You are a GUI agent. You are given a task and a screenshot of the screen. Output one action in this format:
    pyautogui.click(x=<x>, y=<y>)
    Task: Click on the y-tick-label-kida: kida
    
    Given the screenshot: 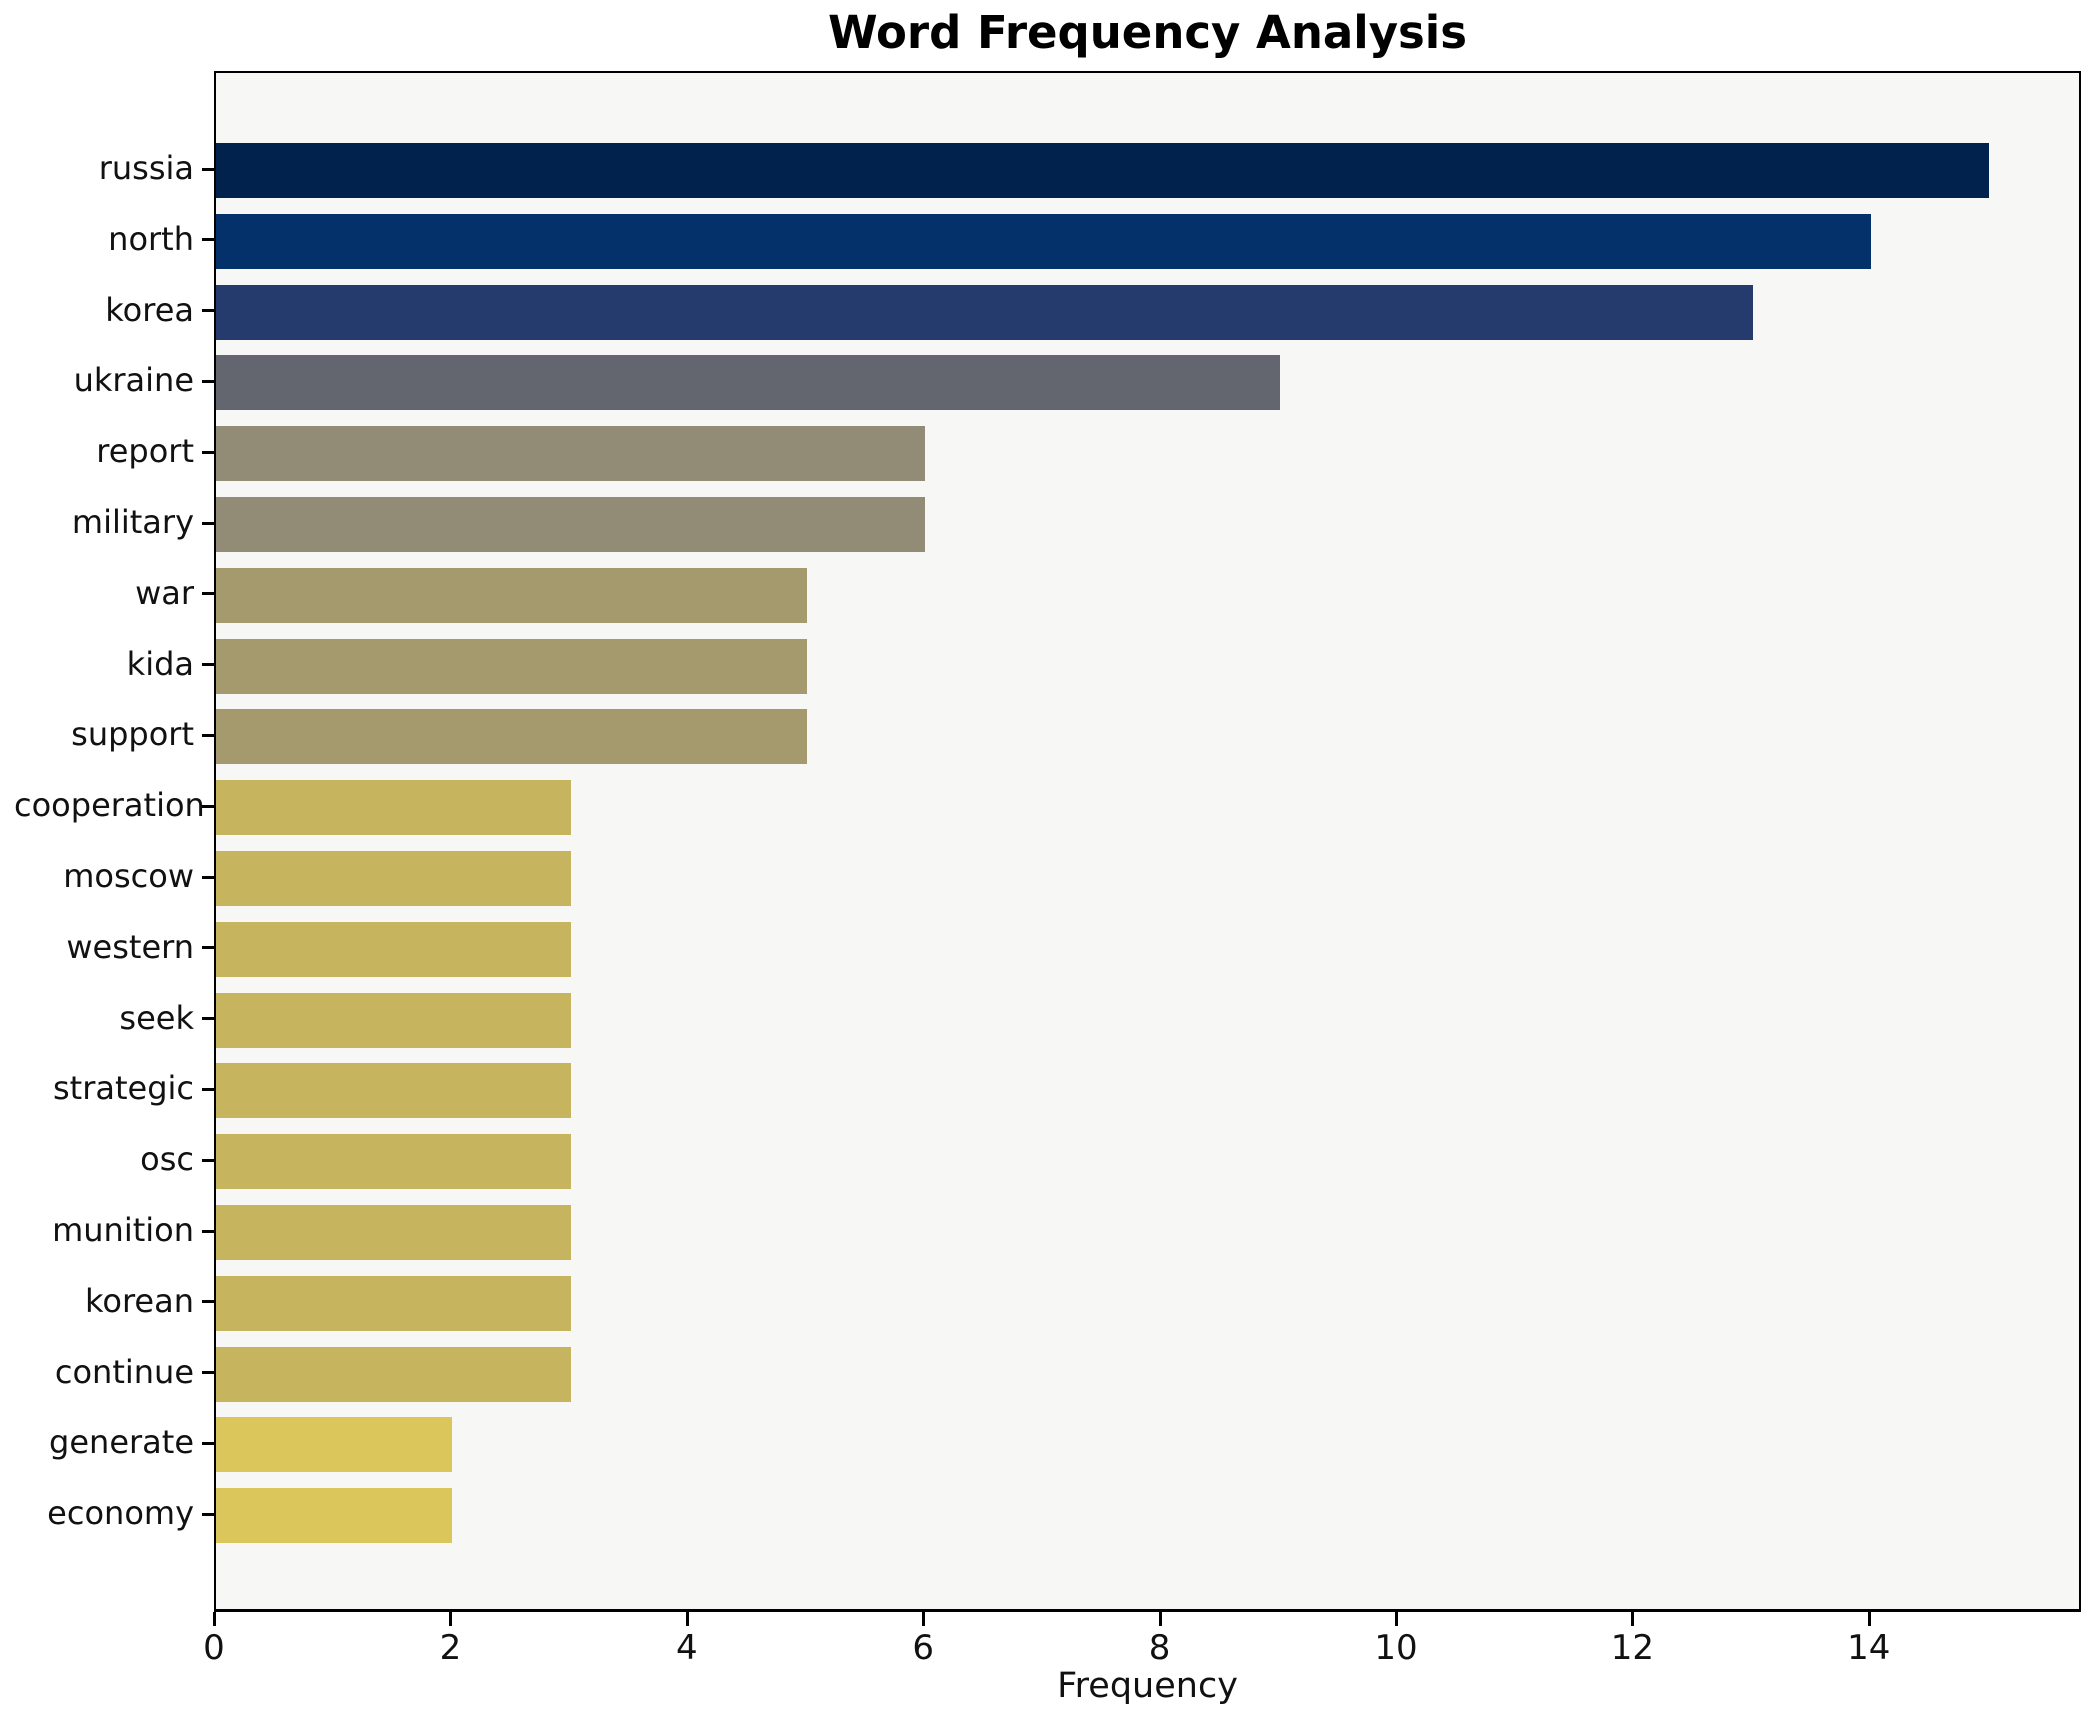 What is the action you would take?
    pyautogui.click(x=160, y=663)
    